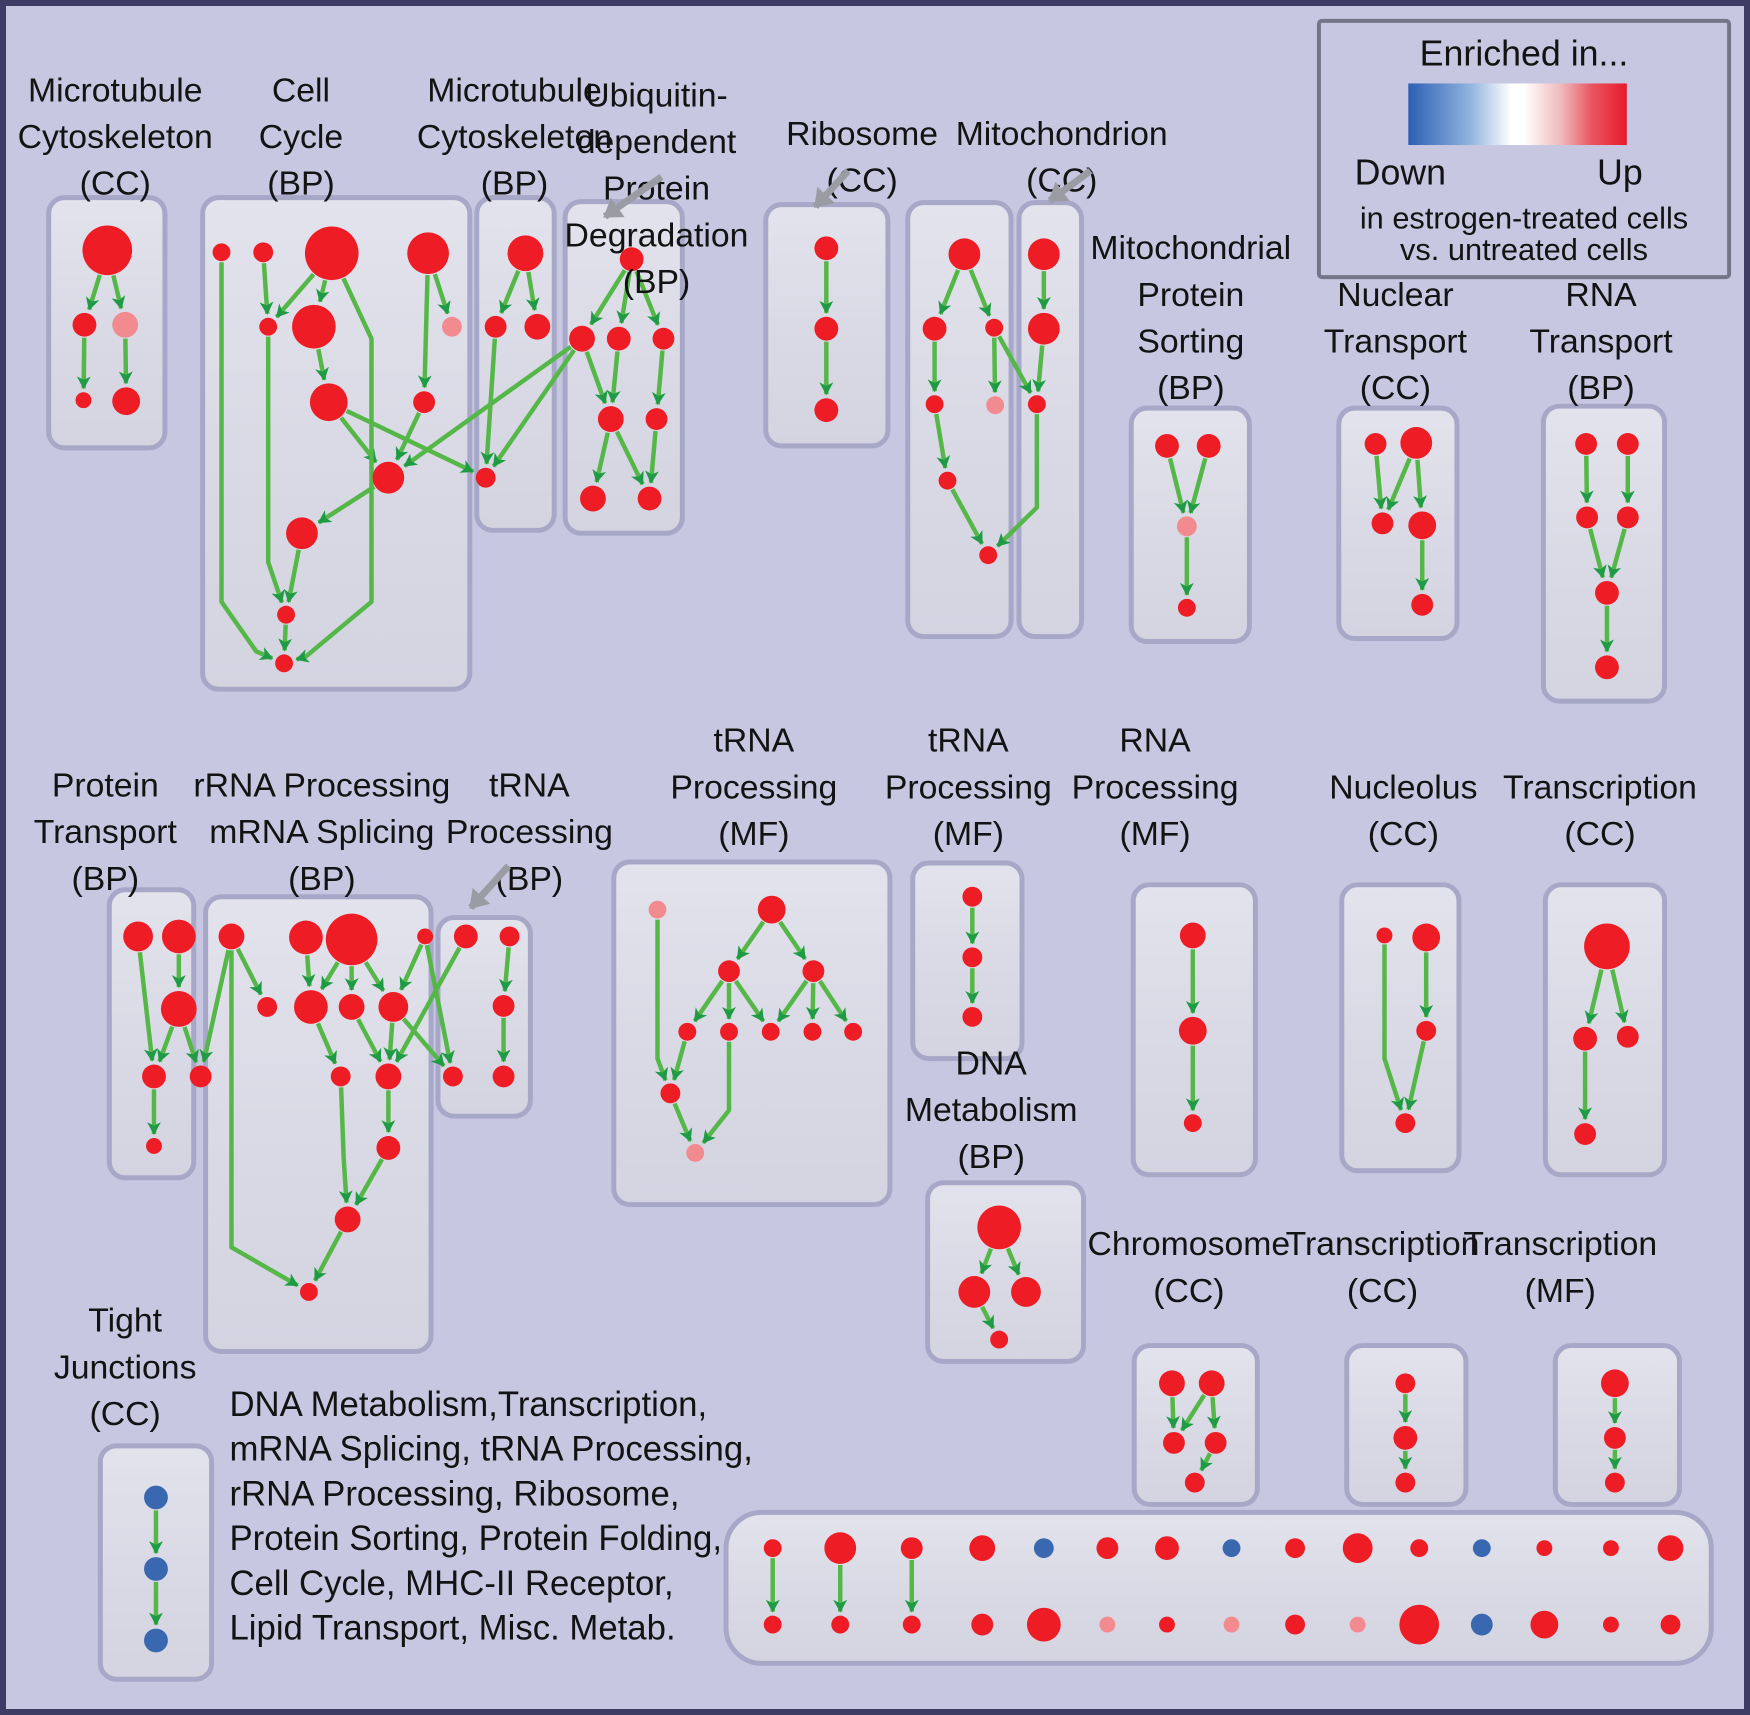 The height and width of the screenshot is (1715, 1750). I want to click on cluster-box-nucleolus-cc, so click(1400, 1028).